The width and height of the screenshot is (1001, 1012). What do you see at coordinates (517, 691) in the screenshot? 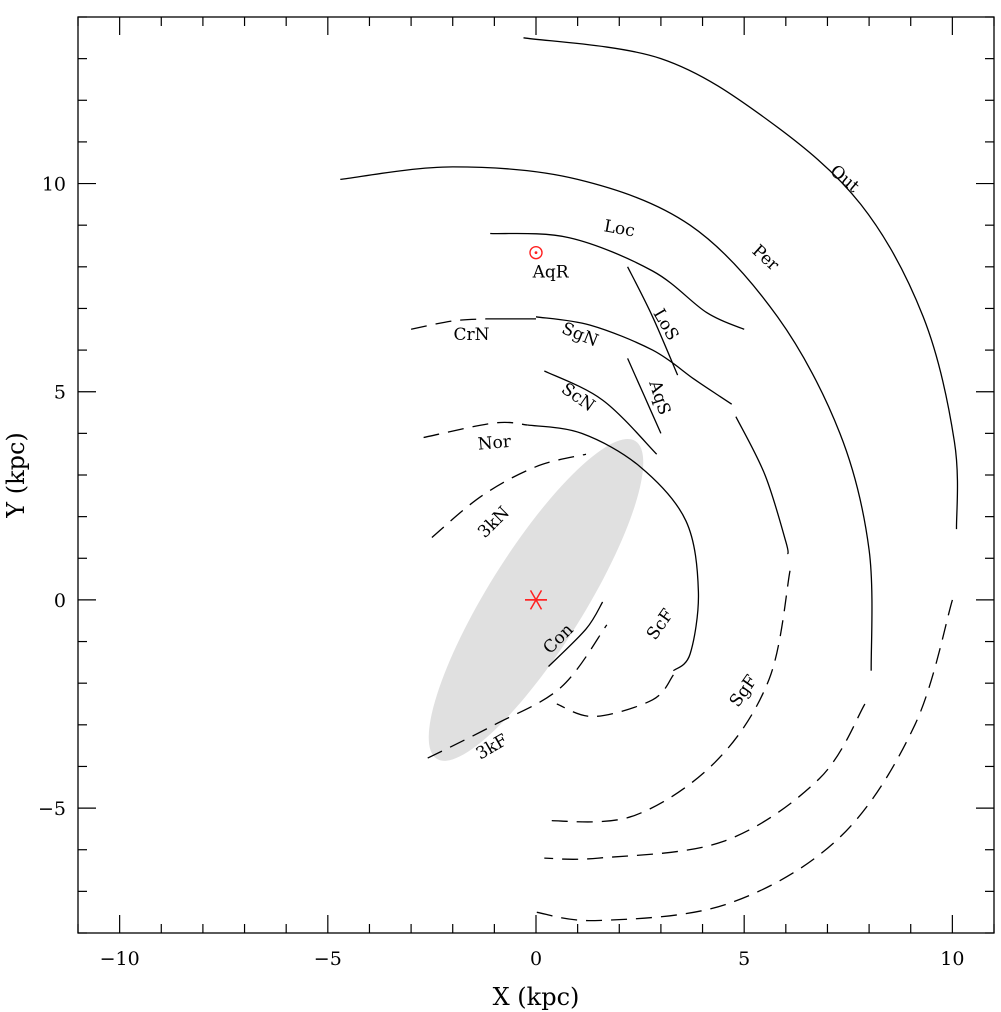
I see `arm-3kf` at bounding box center [517, 691].